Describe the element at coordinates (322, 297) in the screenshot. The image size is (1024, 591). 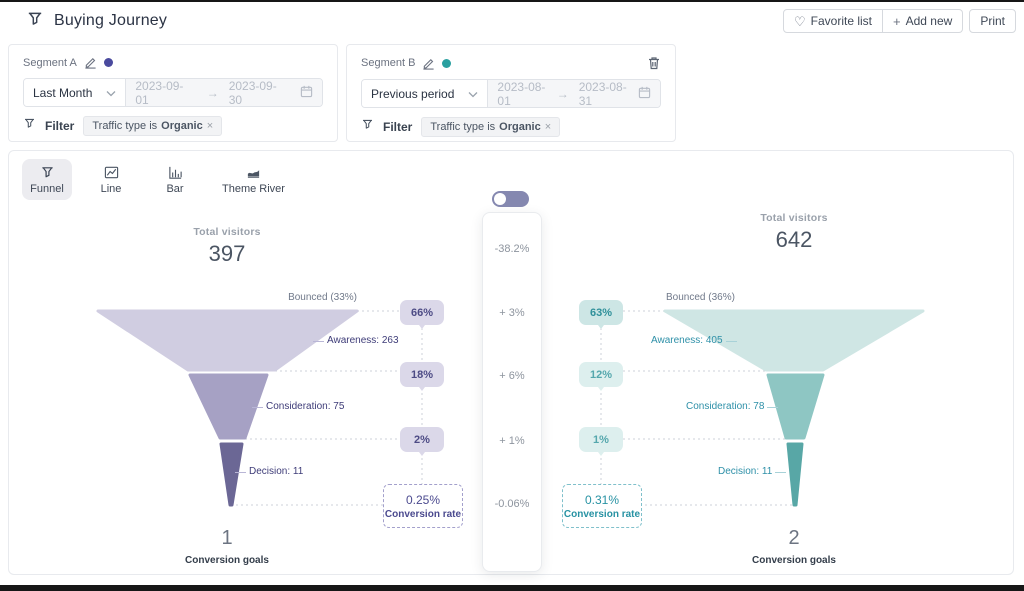
I see `bounced-label-a: Bounced (33%)` at that location.